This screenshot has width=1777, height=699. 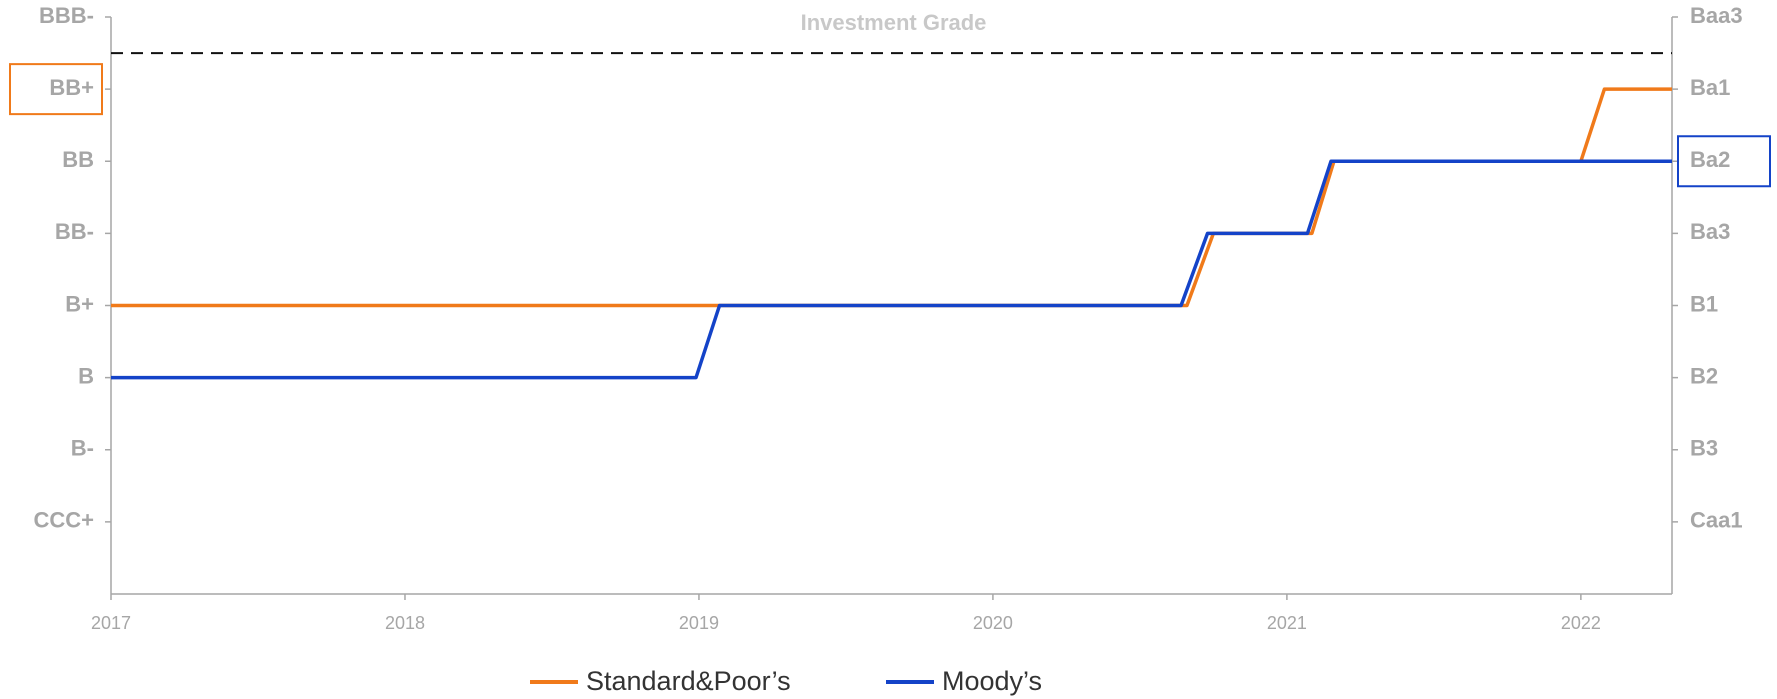 What do you see at coordinates (1581, 623) in the screenshot?
I see `x-tick-label: 2022` at bounding box center [1581, 623].